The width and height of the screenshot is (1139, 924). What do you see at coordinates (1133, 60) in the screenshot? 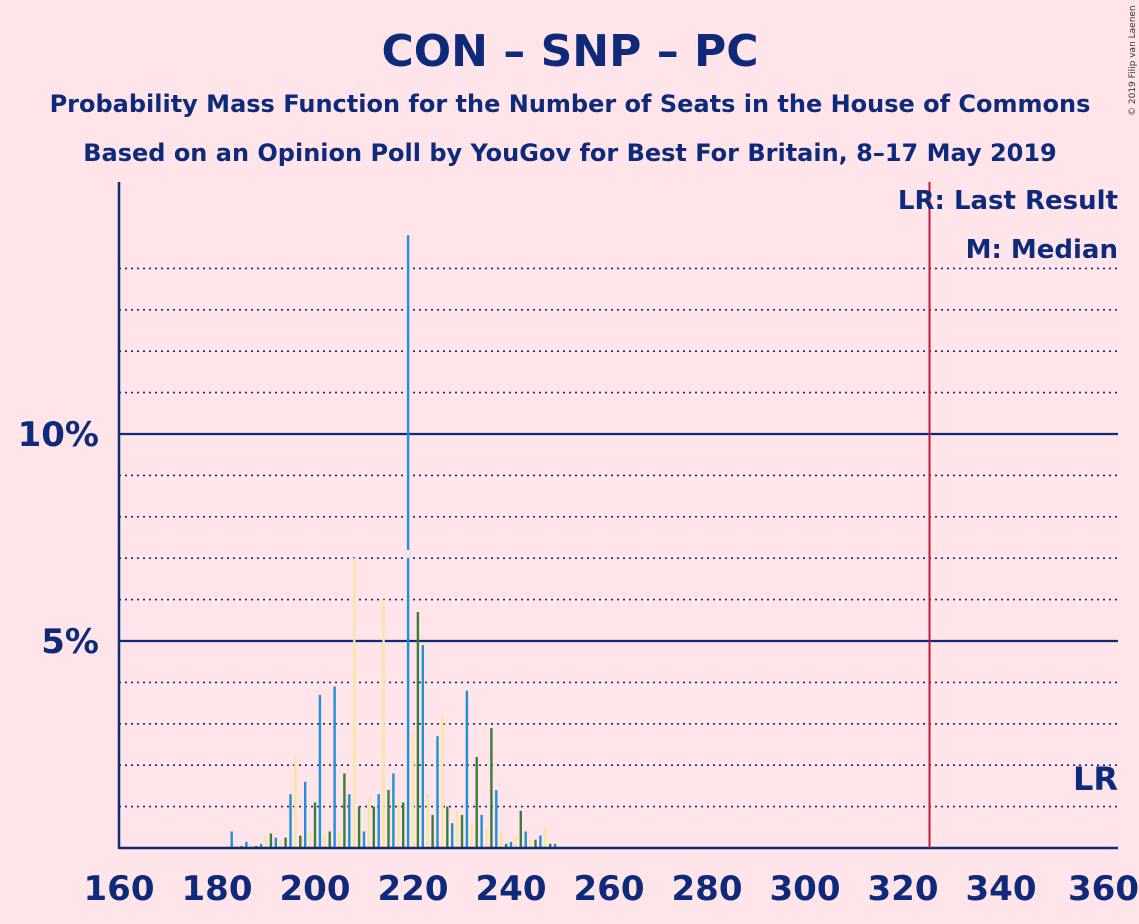
I see `copyright-note: © 2019 Filip van Laenen` at bounding box center [1133, 60].